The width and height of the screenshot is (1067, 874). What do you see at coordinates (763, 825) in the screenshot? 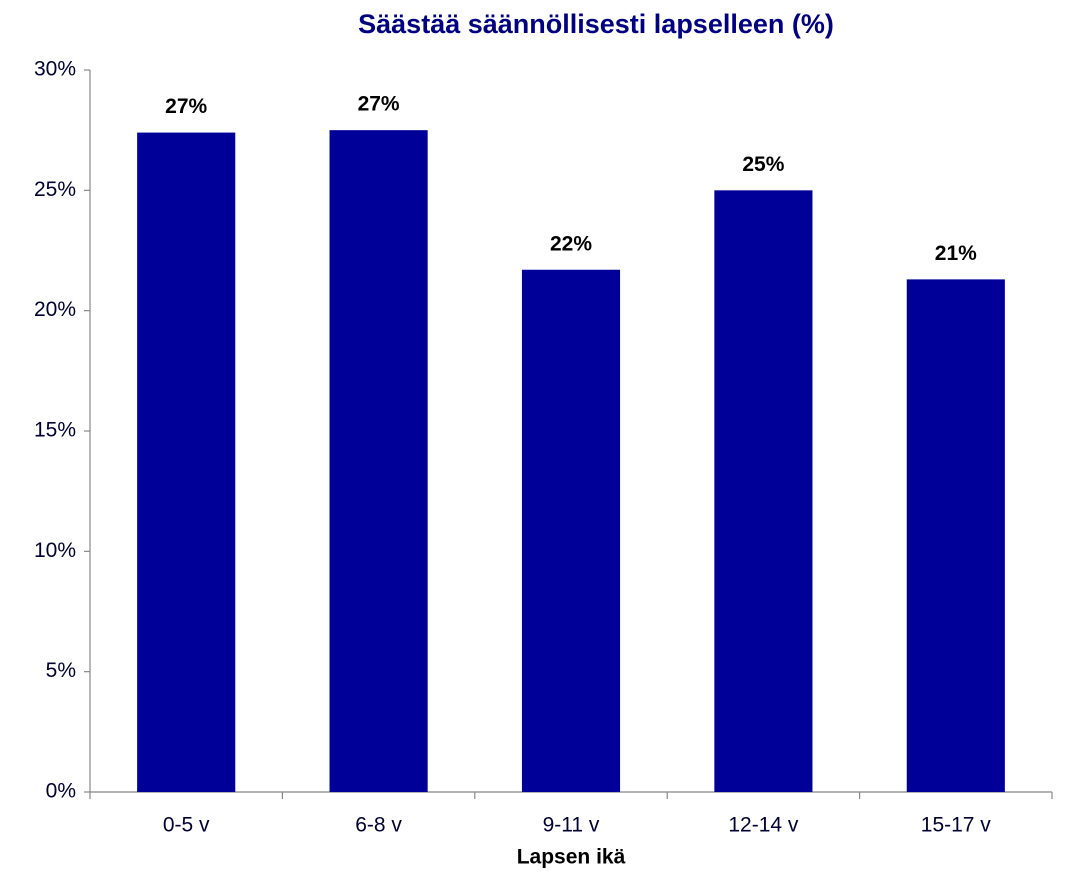
I see `x-tick-label: 12-14 v` at bounding box center [763, 825].